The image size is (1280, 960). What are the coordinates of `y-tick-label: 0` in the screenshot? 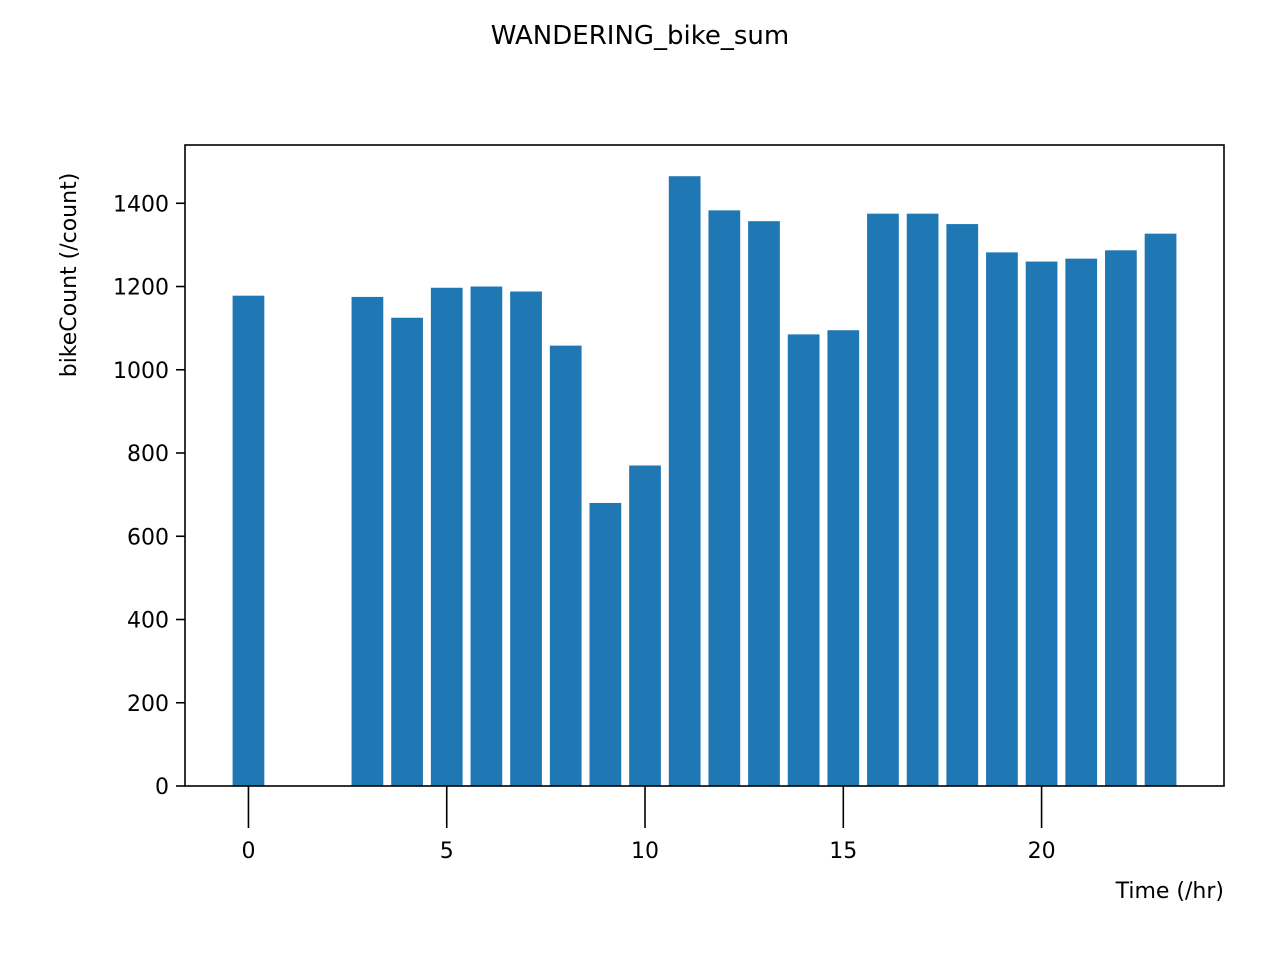 It's located at (162, 787).